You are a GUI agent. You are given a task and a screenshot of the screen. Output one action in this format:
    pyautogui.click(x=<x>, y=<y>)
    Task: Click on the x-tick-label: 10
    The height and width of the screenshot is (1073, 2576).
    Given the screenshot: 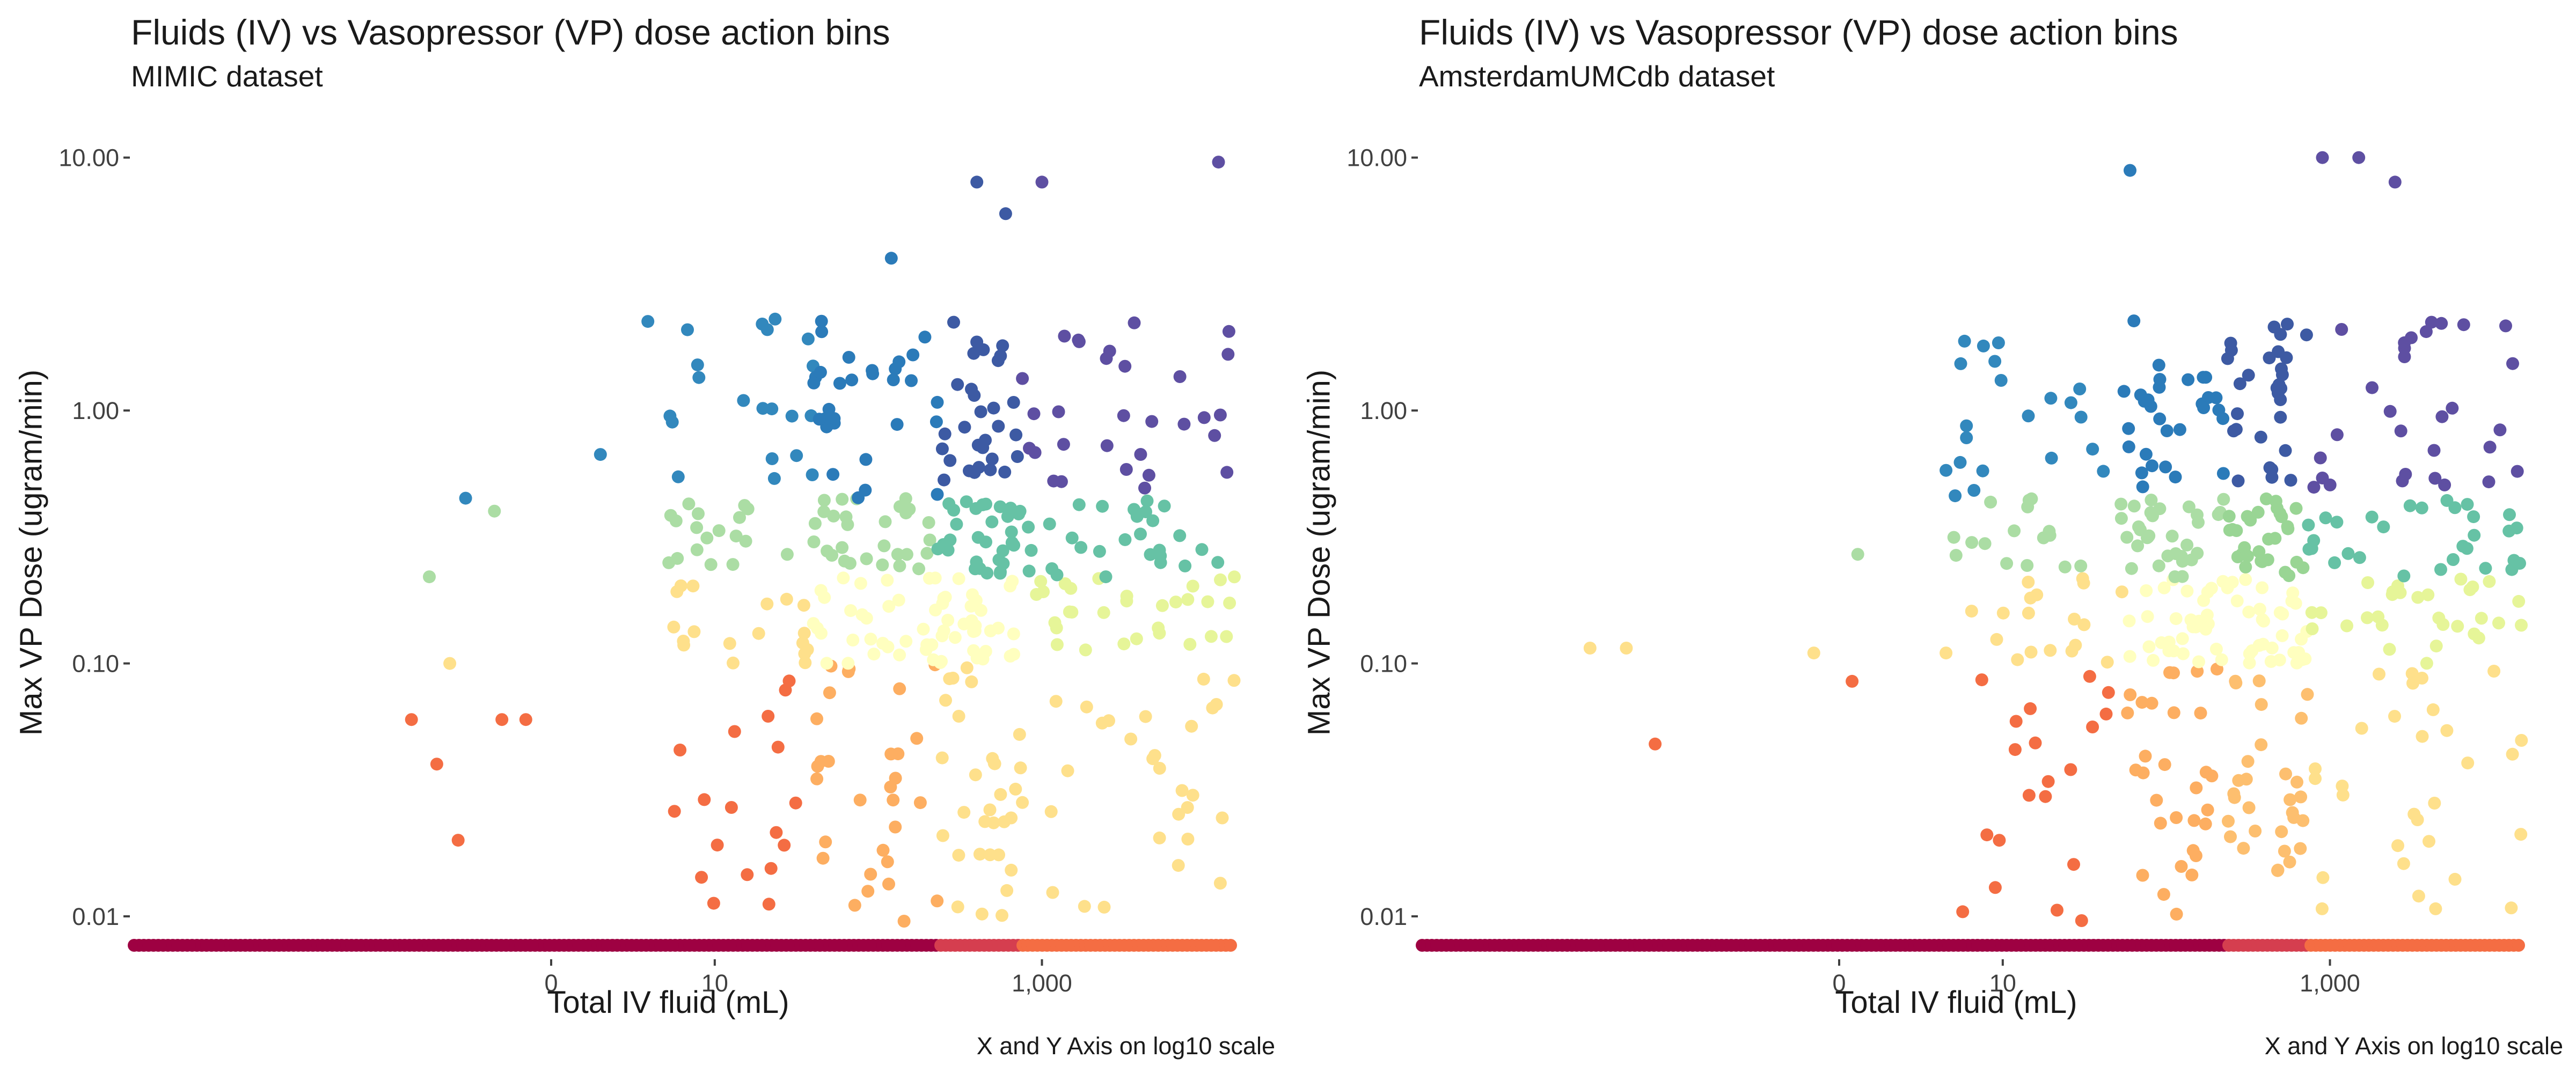 What is the action you would take?
    pyautogui.click(x=2002, y=983)
    